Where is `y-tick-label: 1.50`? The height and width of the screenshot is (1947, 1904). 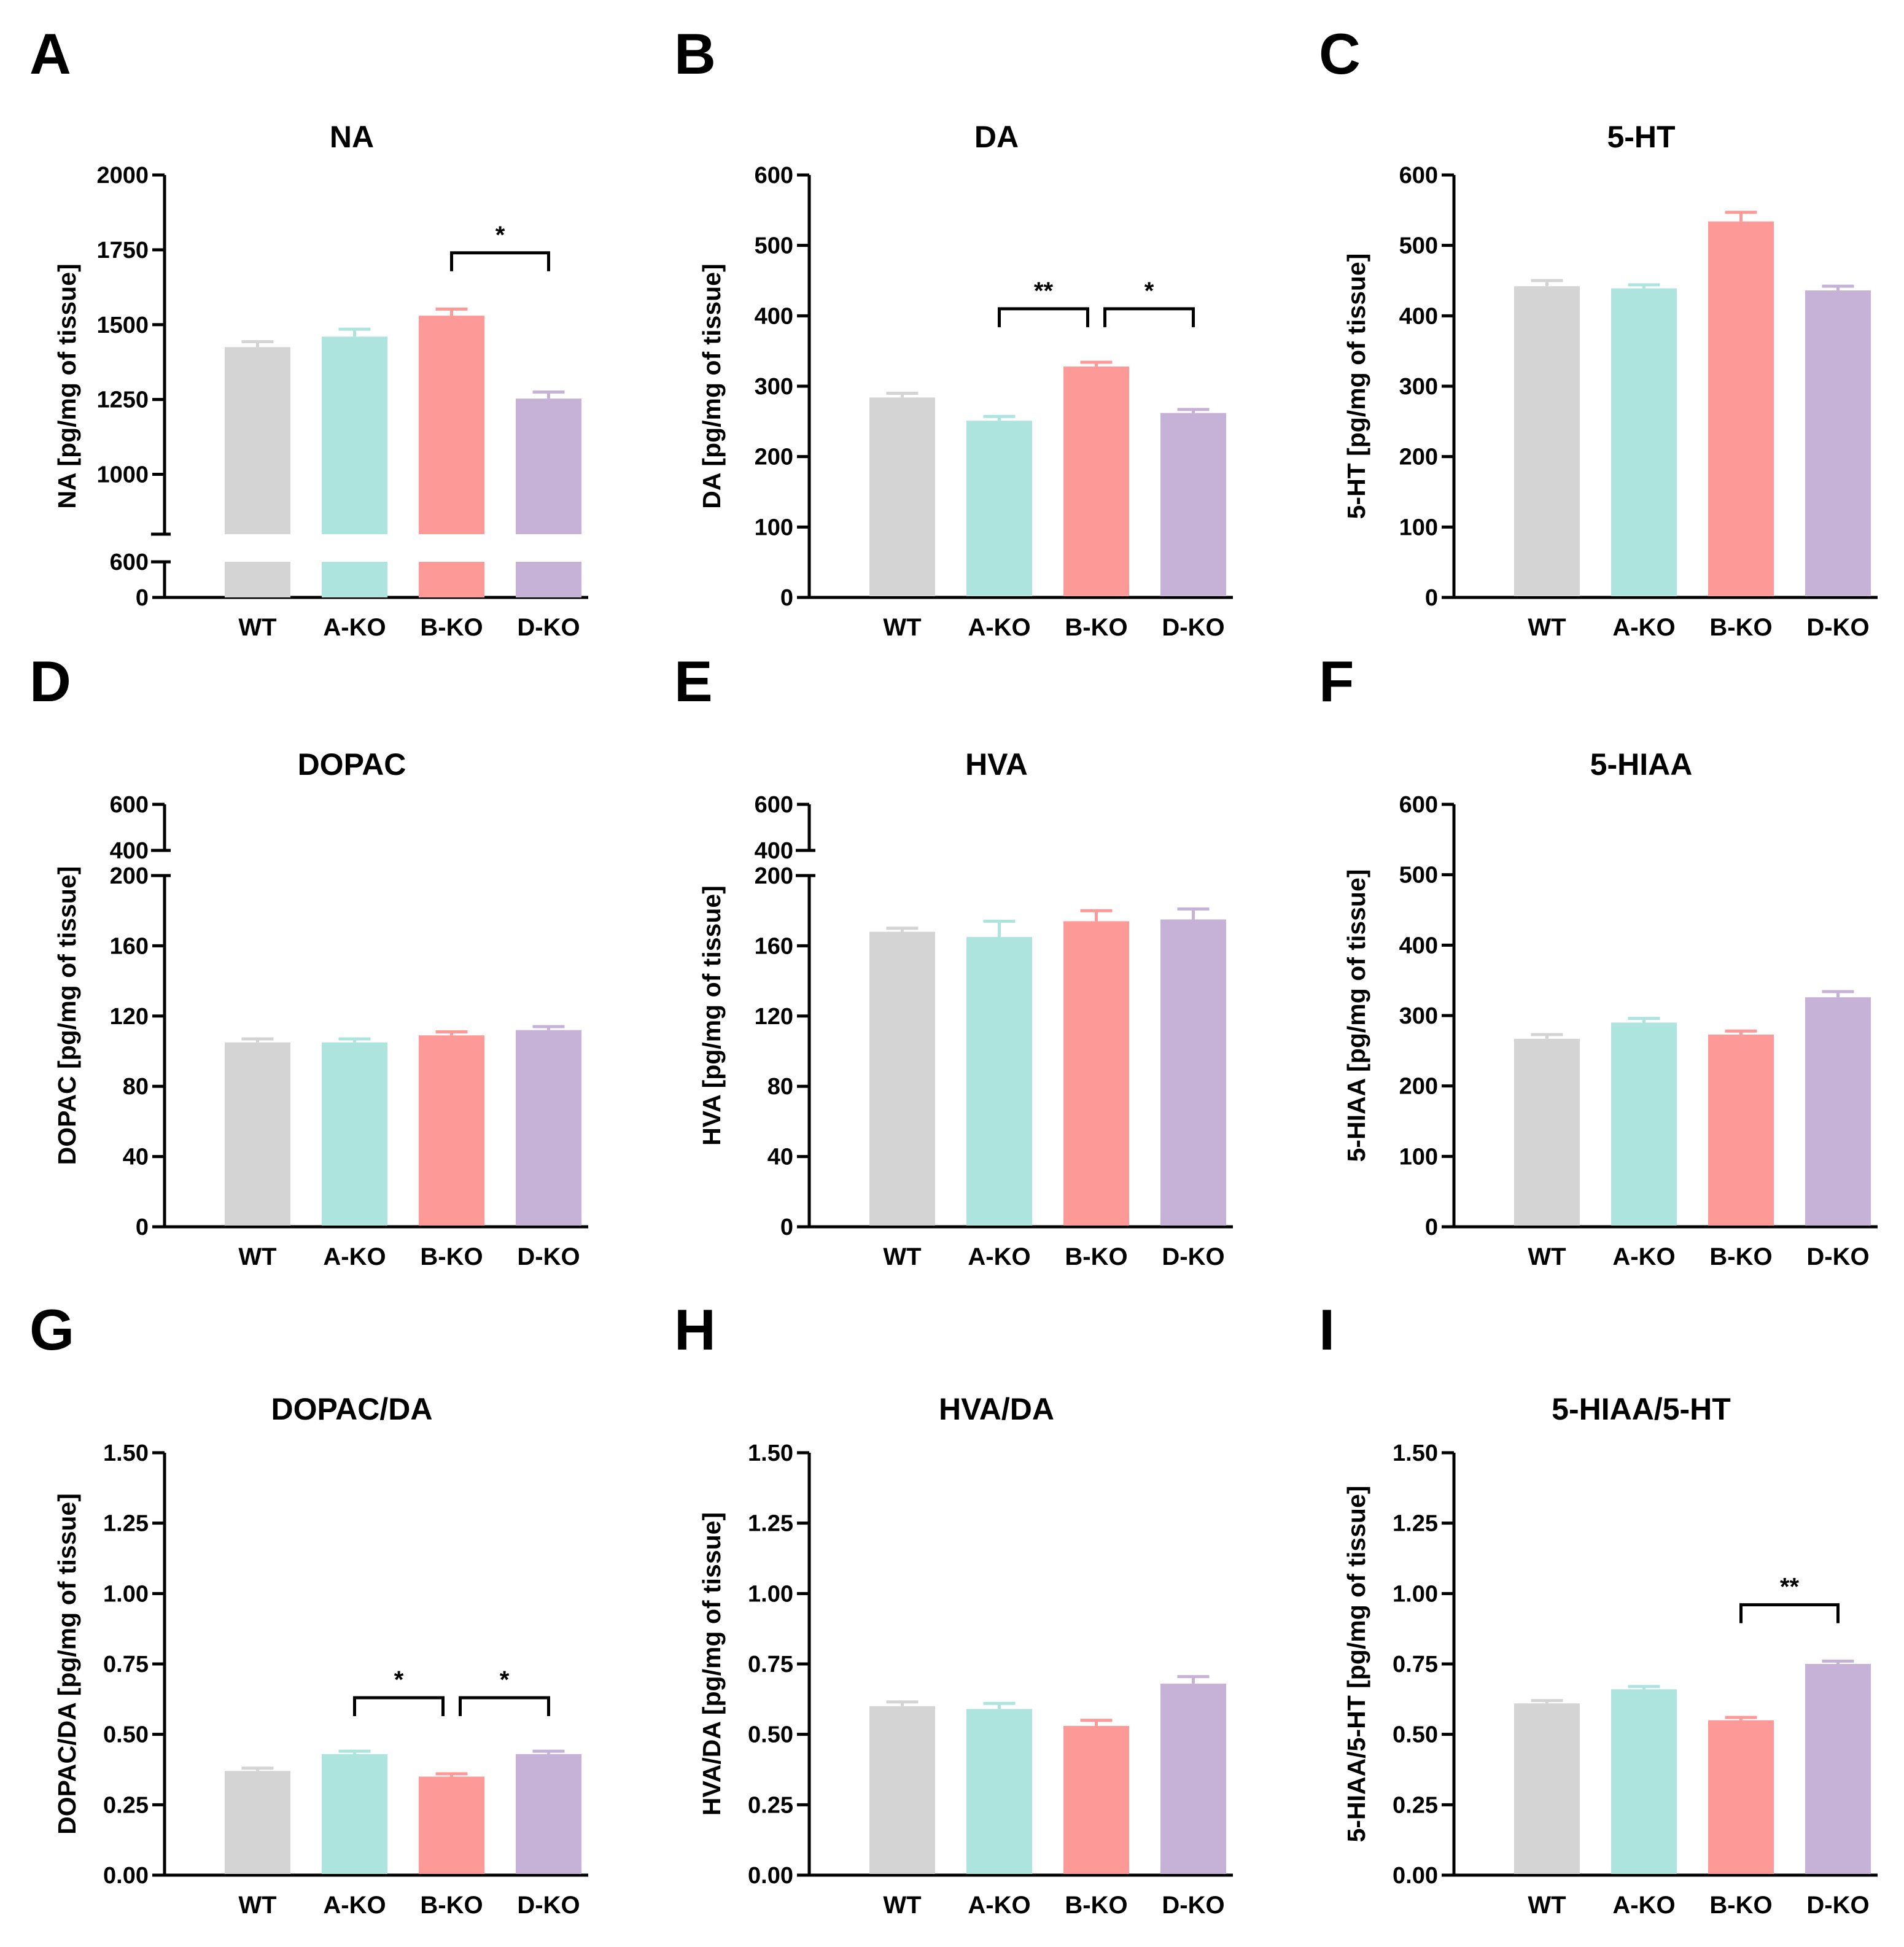 y-tick-label: 1.50 is located at coordinates (126, 1453).